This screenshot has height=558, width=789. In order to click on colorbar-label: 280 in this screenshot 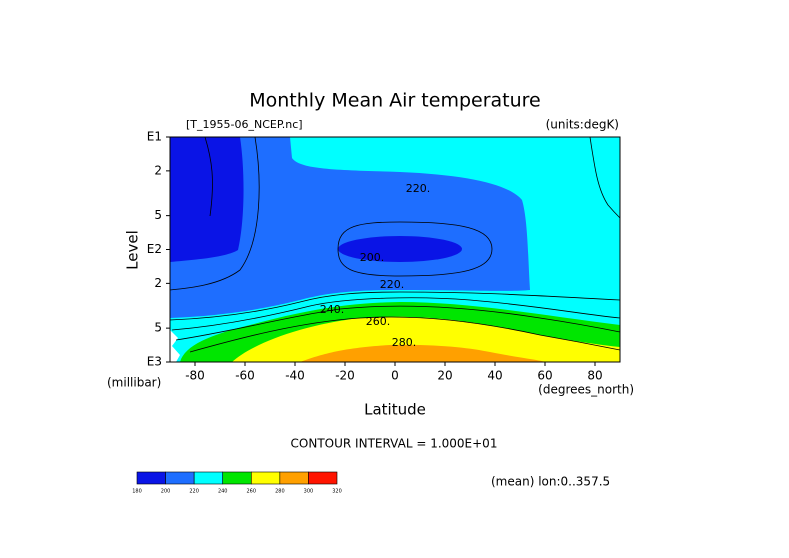, I will do `click(280, 492)`.